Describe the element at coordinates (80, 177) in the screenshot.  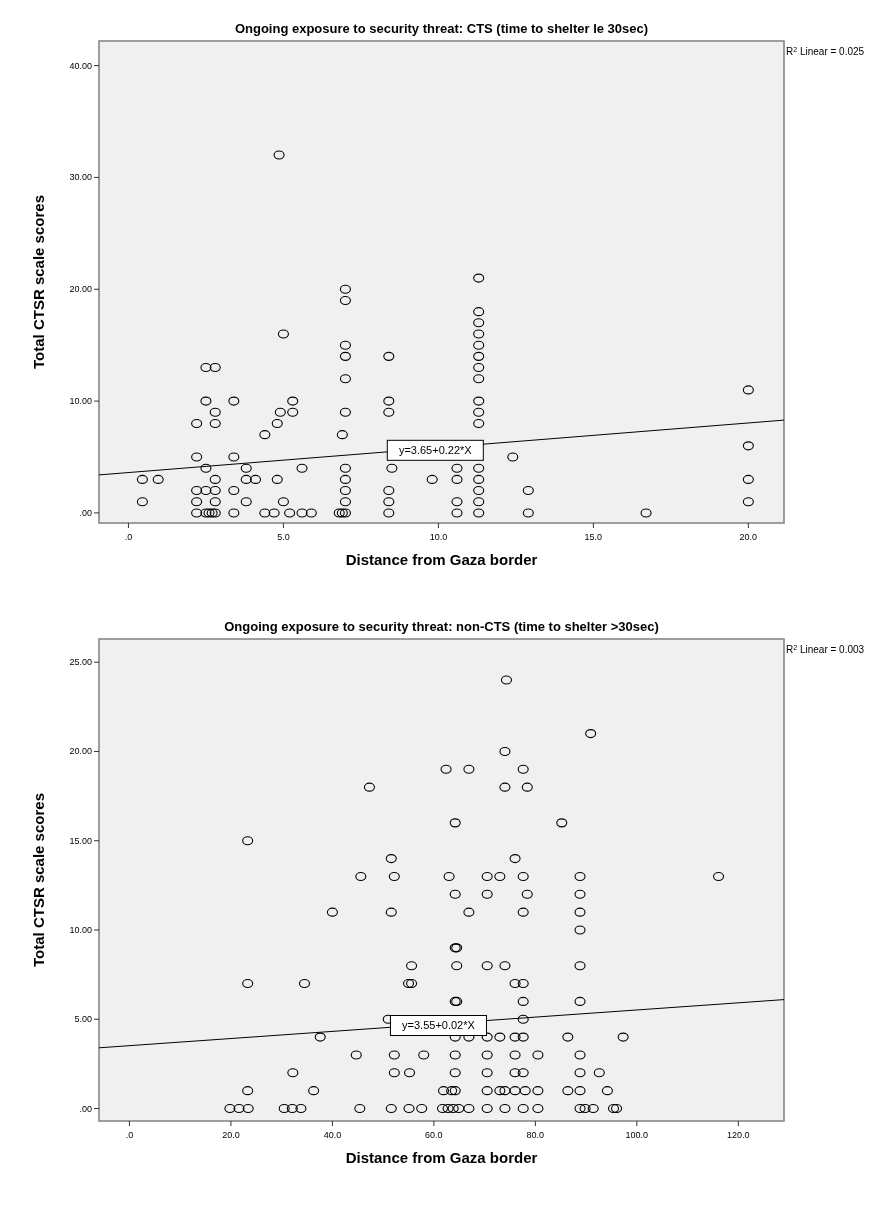
I see `y-tick-label: 30.00` at that location.